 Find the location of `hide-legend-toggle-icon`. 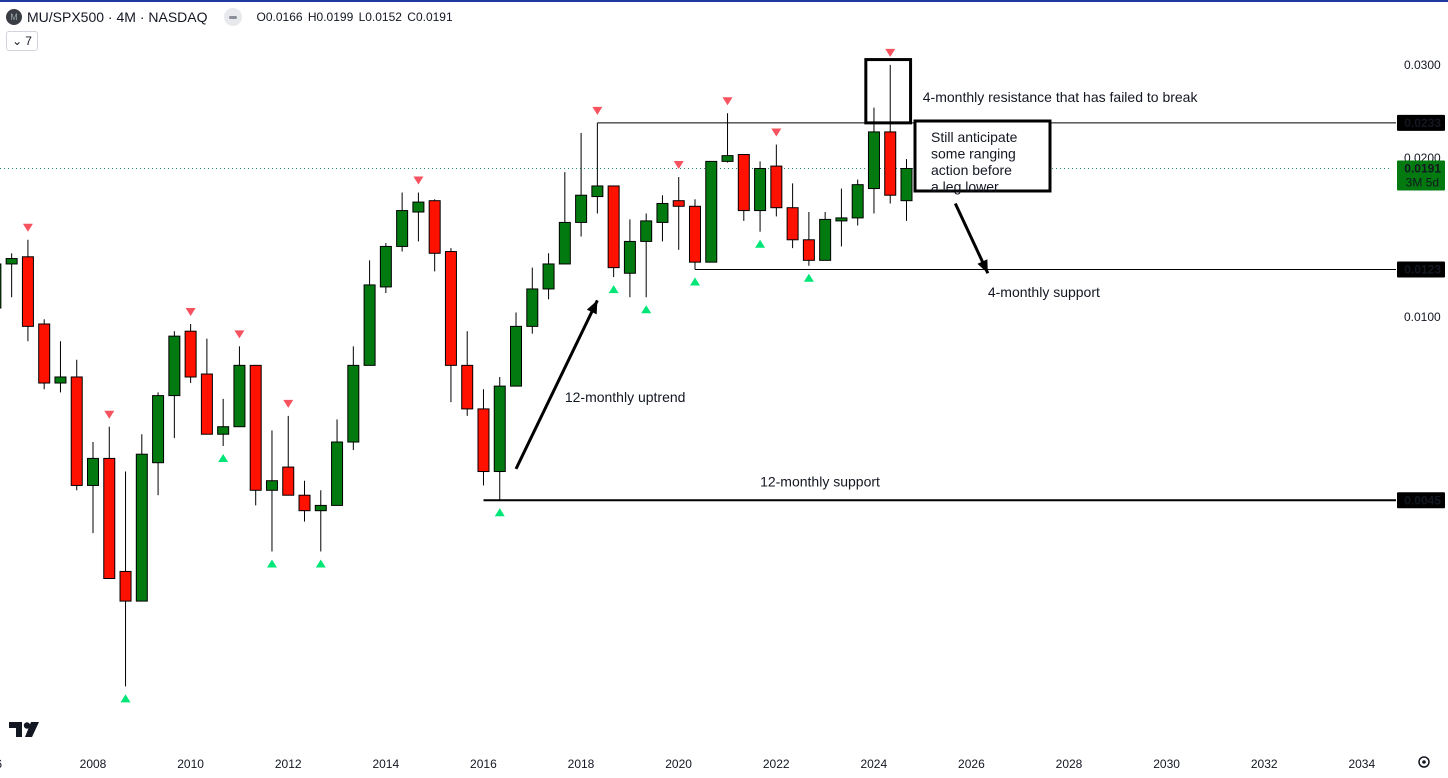

hide-legend-toggle-icon is located at coordinates (232, 17).